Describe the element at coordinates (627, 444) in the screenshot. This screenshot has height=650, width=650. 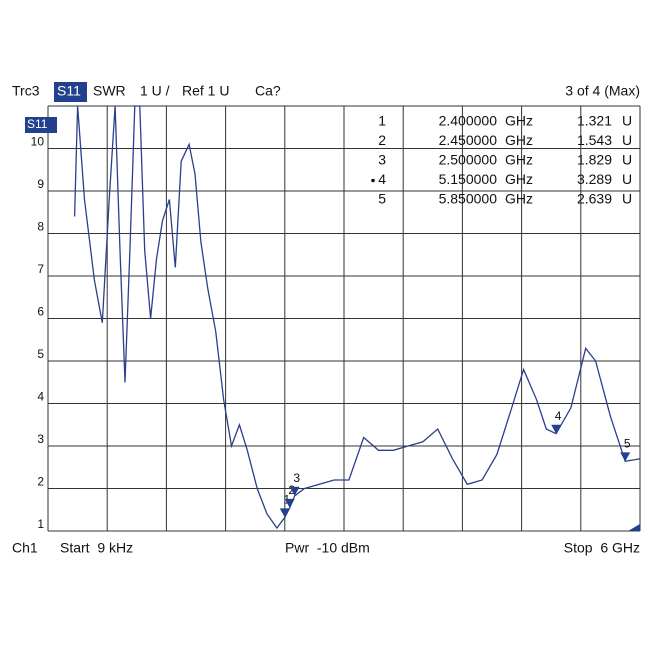
I see `marker-number: 5` at that location.